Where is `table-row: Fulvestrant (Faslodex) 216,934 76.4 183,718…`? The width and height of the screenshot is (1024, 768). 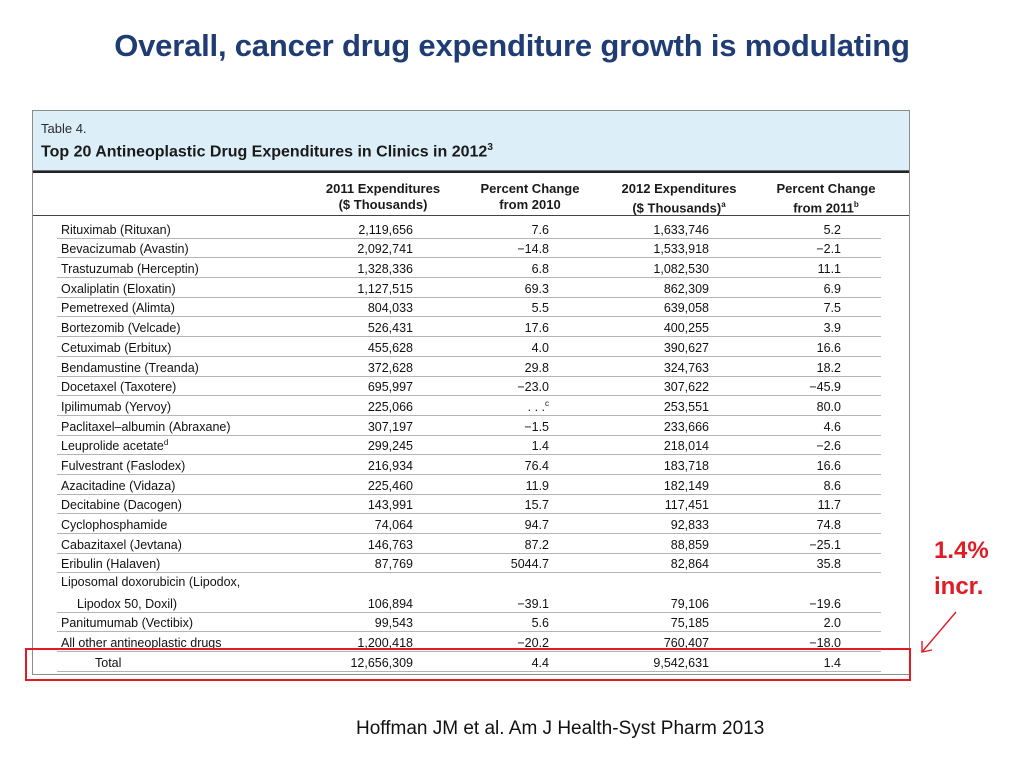 table-row: Fulvestrant (Faslodex) 216,934 76.4 183,718… is located at coordinates (471, 465).